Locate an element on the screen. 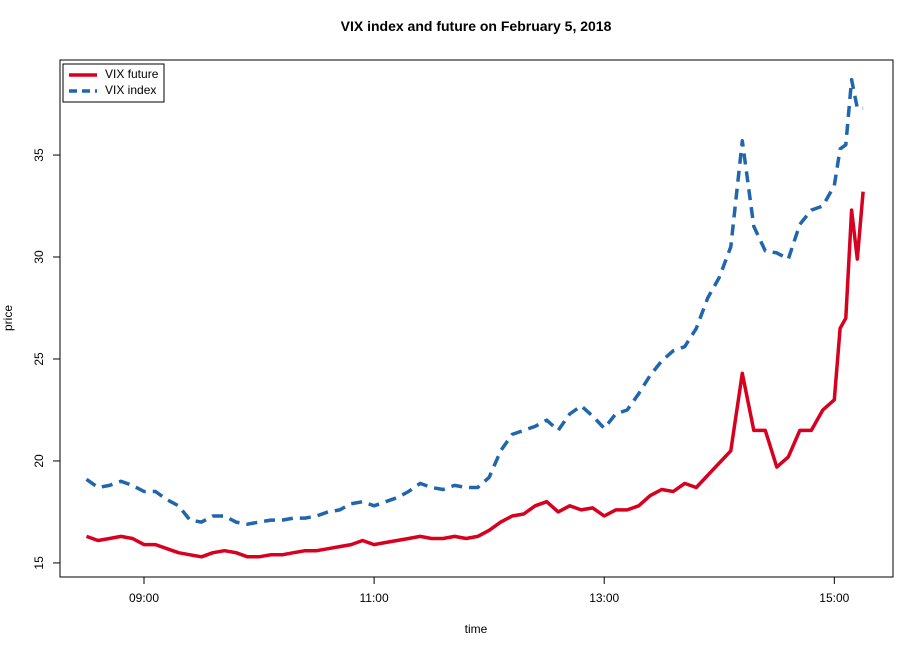 This screenshot has height=656, width=924. y-tick-label: 15 is located at coordinates (39, 563).